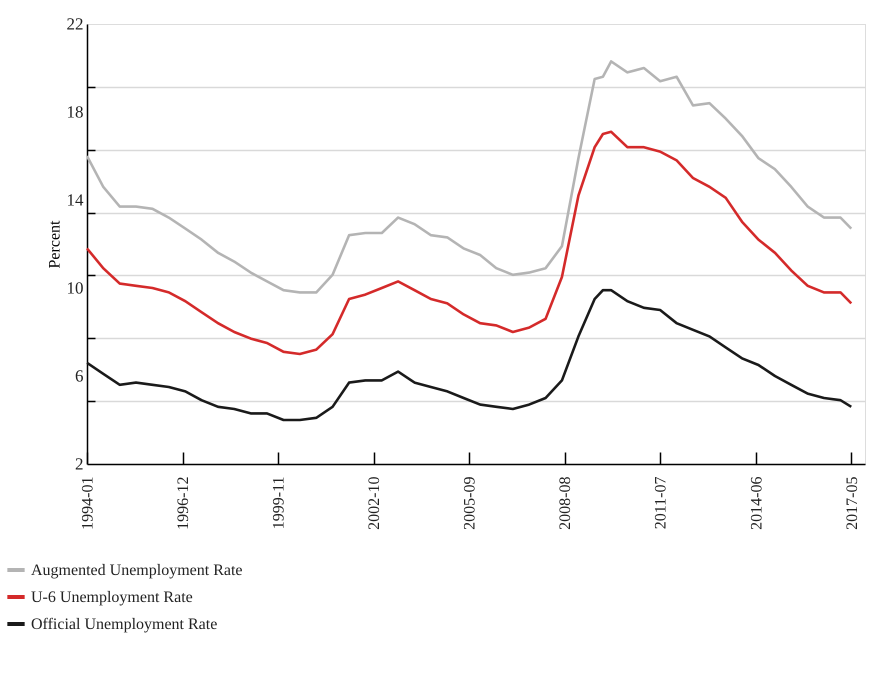 Image resolution: width=874 pixels, height=695 pixels. Describe the element at coordinates (852, 503) in the screenshot. I see `x-tick-label: 2017-05` at that location.